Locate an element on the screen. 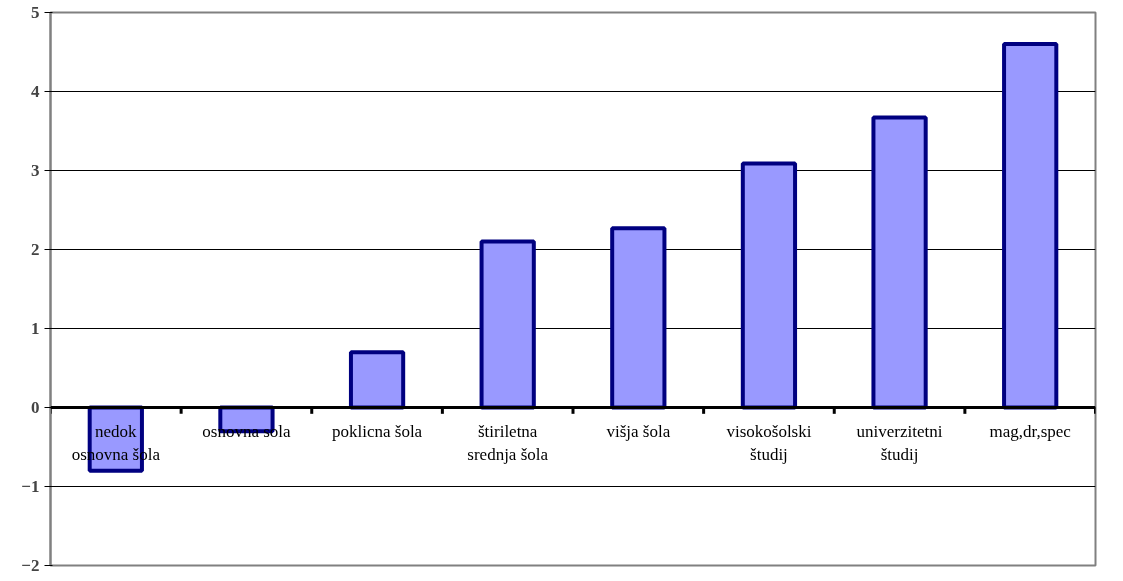 The width and height of the screenshot is (1123, 581). x-tick-label: štiriletna srednja šola is located at coordinates (508, 443).